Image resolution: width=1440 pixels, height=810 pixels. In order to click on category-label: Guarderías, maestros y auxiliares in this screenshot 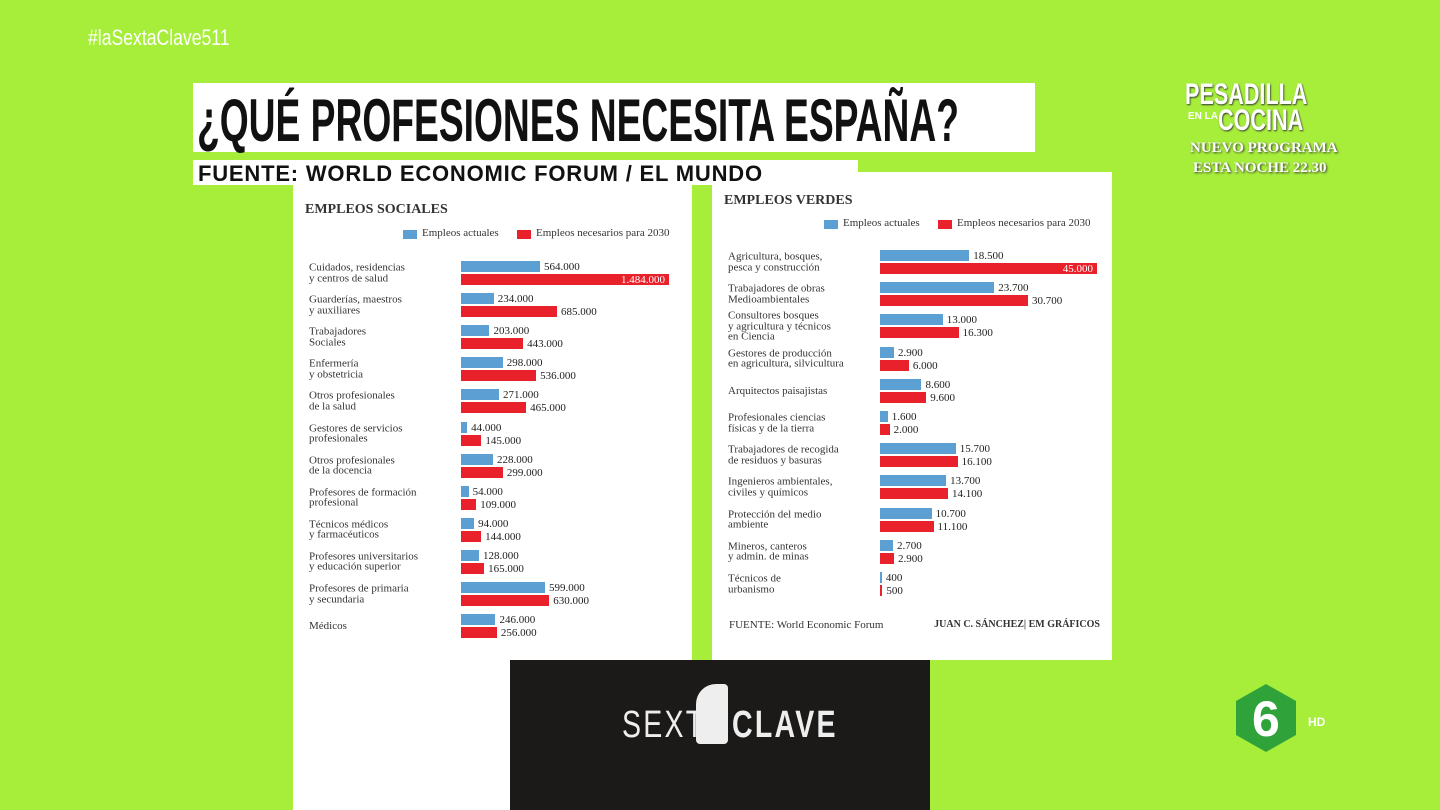, I will do `click(355, 305)`.